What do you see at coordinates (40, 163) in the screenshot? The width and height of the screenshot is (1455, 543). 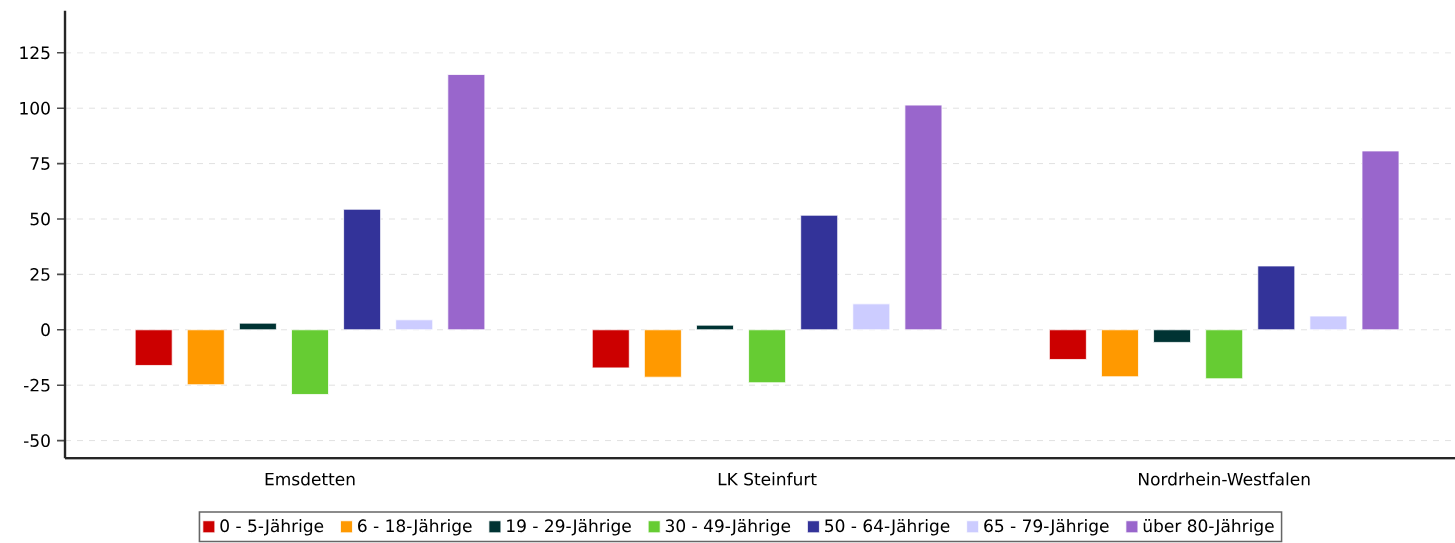 I see `y-tick-label: 75` at bounding box center [40, 163].